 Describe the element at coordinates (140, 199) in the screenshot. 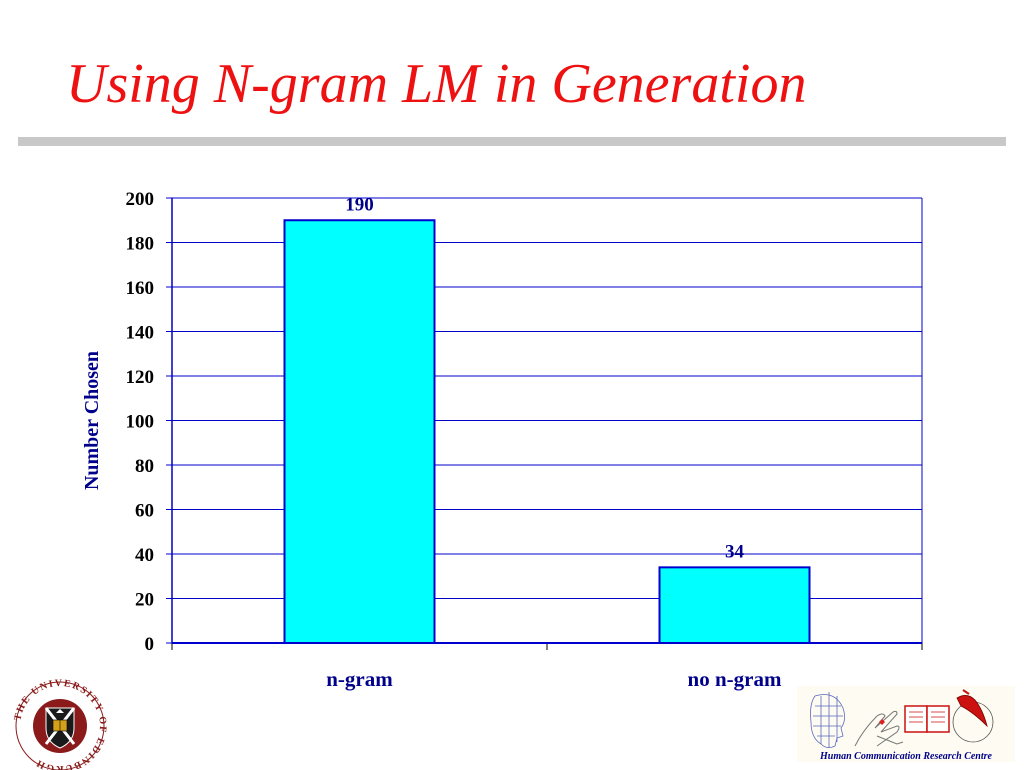

I see `y-tick-label: 200` at that location.